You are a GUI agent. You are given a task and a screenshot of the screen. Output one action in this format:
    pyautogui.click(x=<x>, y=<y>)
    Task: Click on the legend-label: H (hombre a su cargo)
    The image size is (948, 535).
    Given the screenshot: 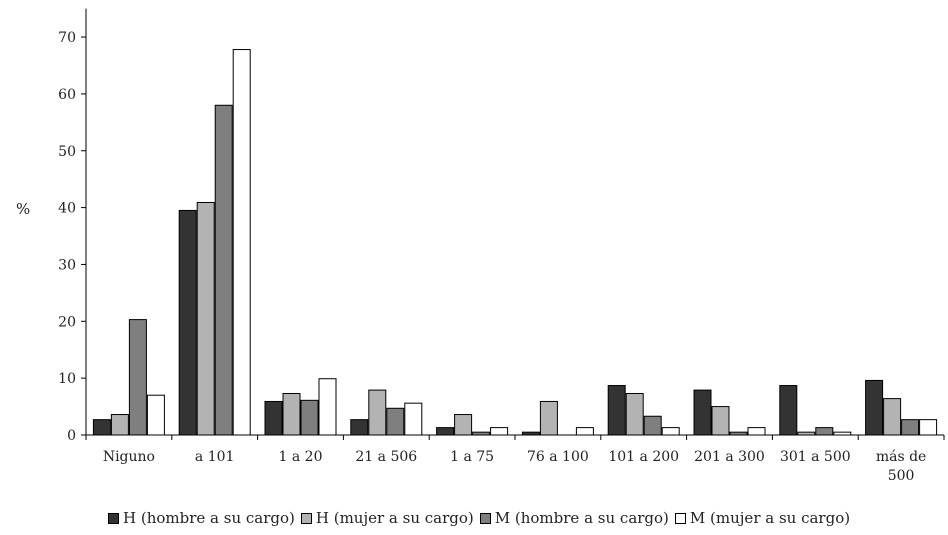 What is the action you would take?
    pyautogui.click(x=209, y=518)
    